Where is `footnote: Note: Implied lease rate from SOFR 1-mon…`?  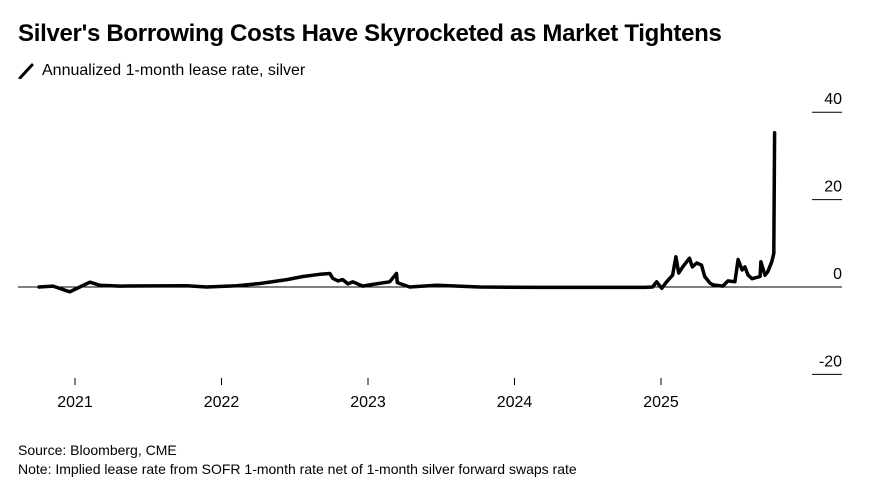 footnote: Note: Implied lease rate from SOFR 1-mon… is located at coordinates (297, 469).